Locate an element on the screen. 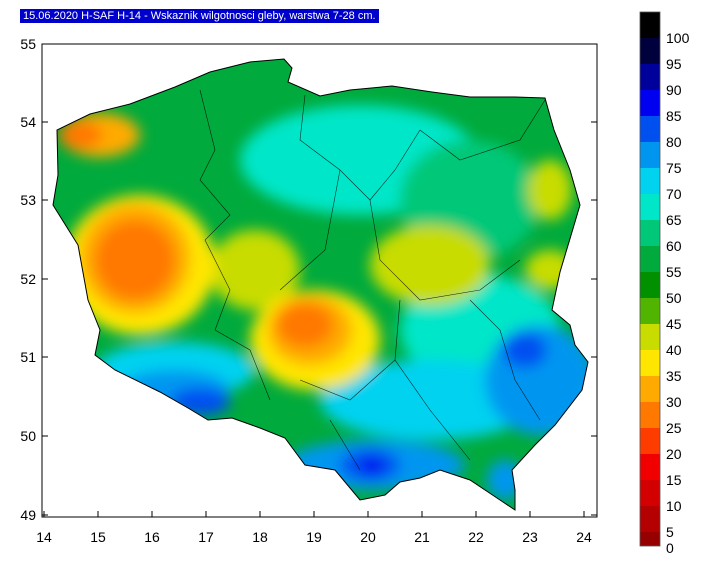  y-tick-label: 52 is located at coordinates (28, 279).